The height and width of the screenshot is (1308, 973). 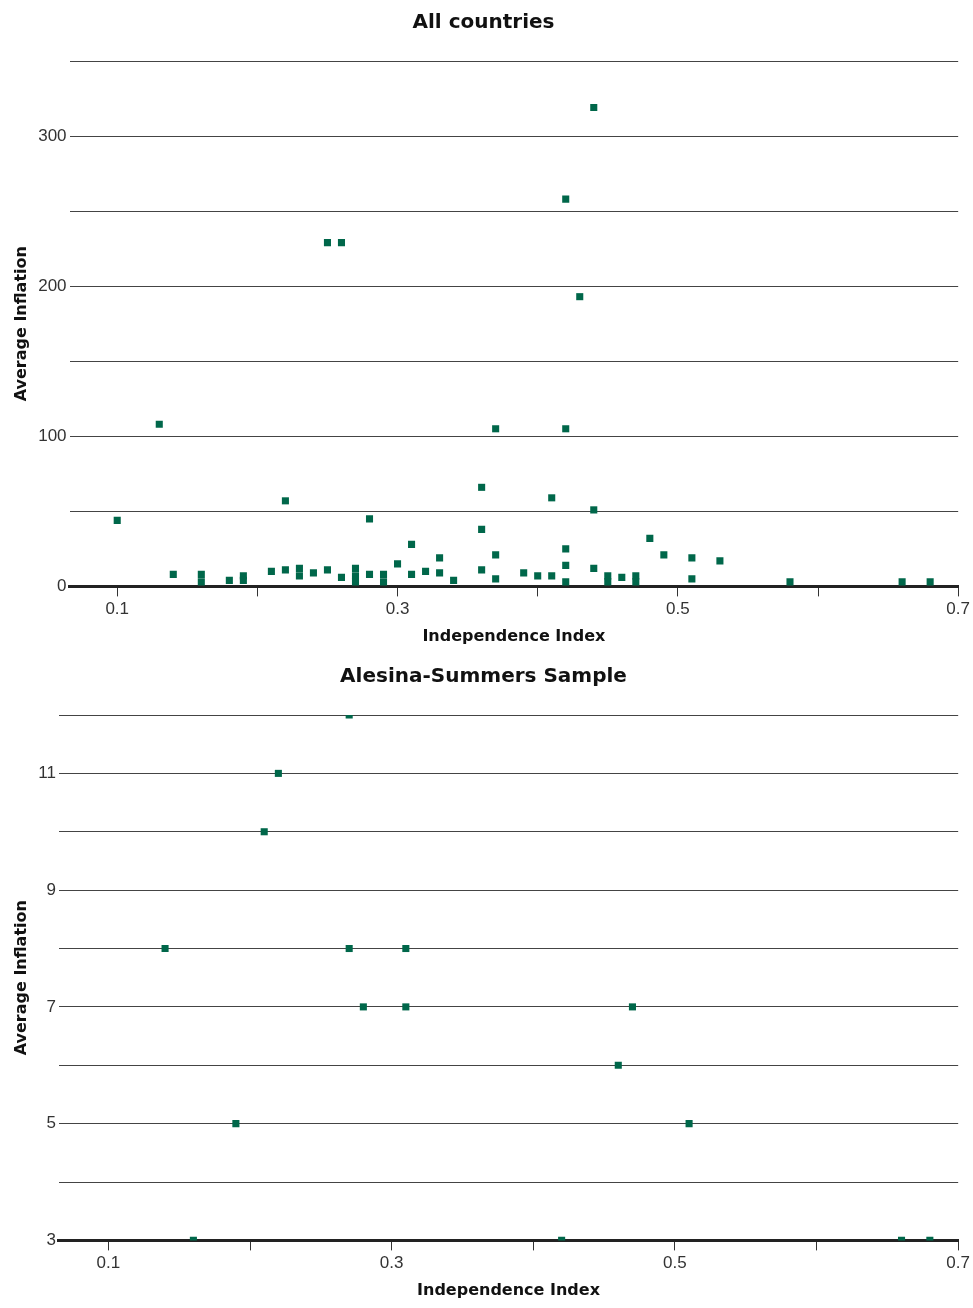 What do you see at coordinates (52, 135) in the screenshot?
I see `y-tick-label: 300` at bounding box center [52, 135].